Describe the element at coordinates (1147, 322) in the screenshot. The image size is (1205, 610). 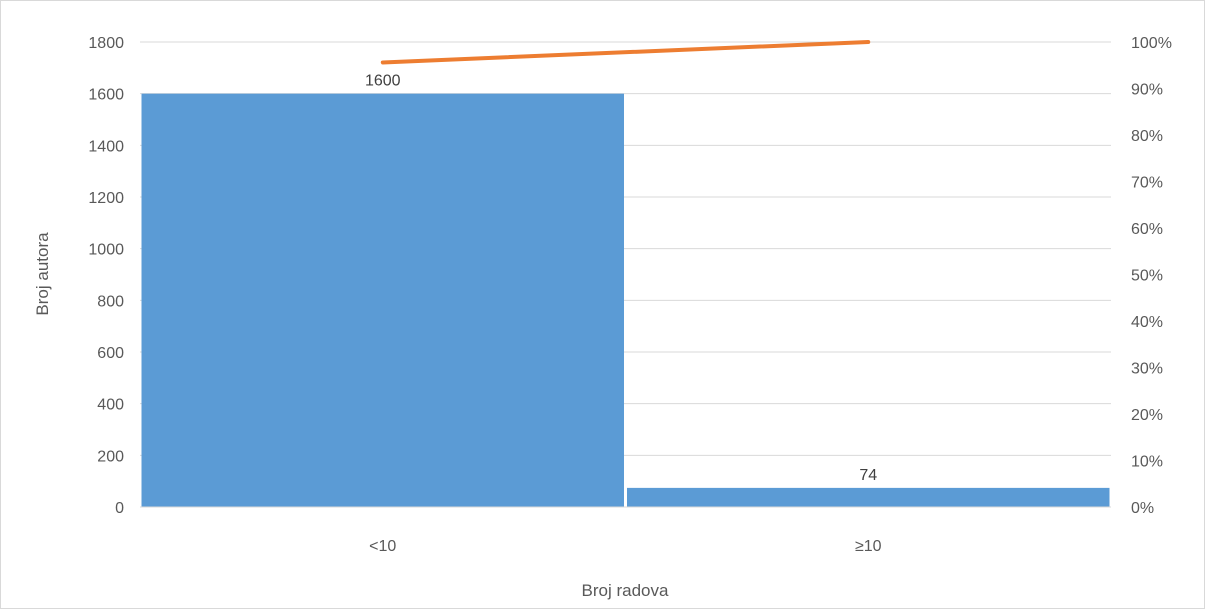
I see `y2-tick-label: 40%` at that location.